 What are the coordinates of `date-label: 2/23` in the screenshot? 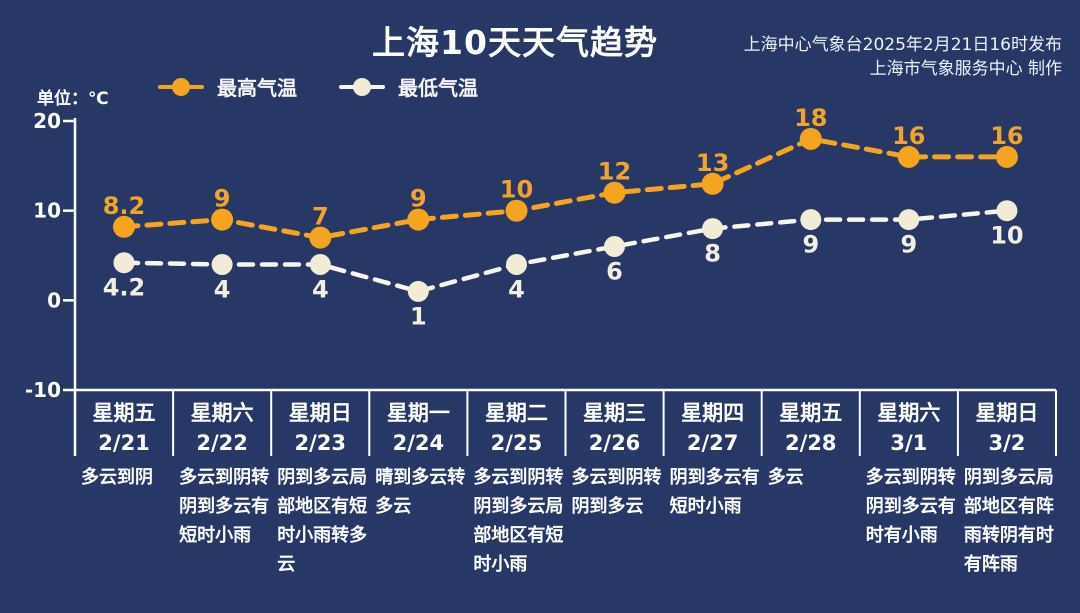 It's located at (320, 443).